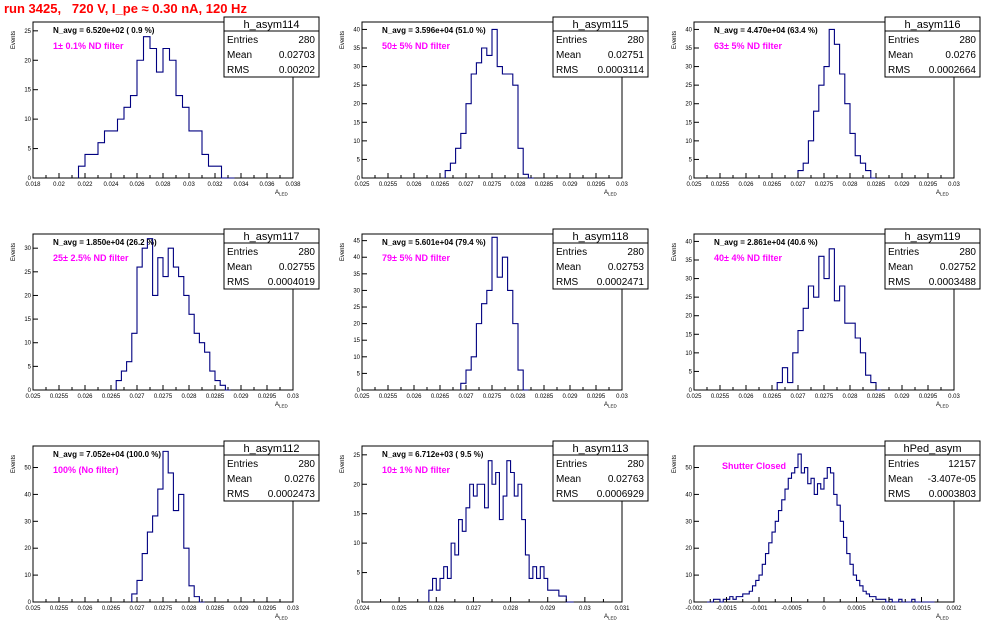  What do you see at coordinates (293, 185) in the screenshot?
I see `x-tick-label: 0.038` at bounding box center [293, 185].